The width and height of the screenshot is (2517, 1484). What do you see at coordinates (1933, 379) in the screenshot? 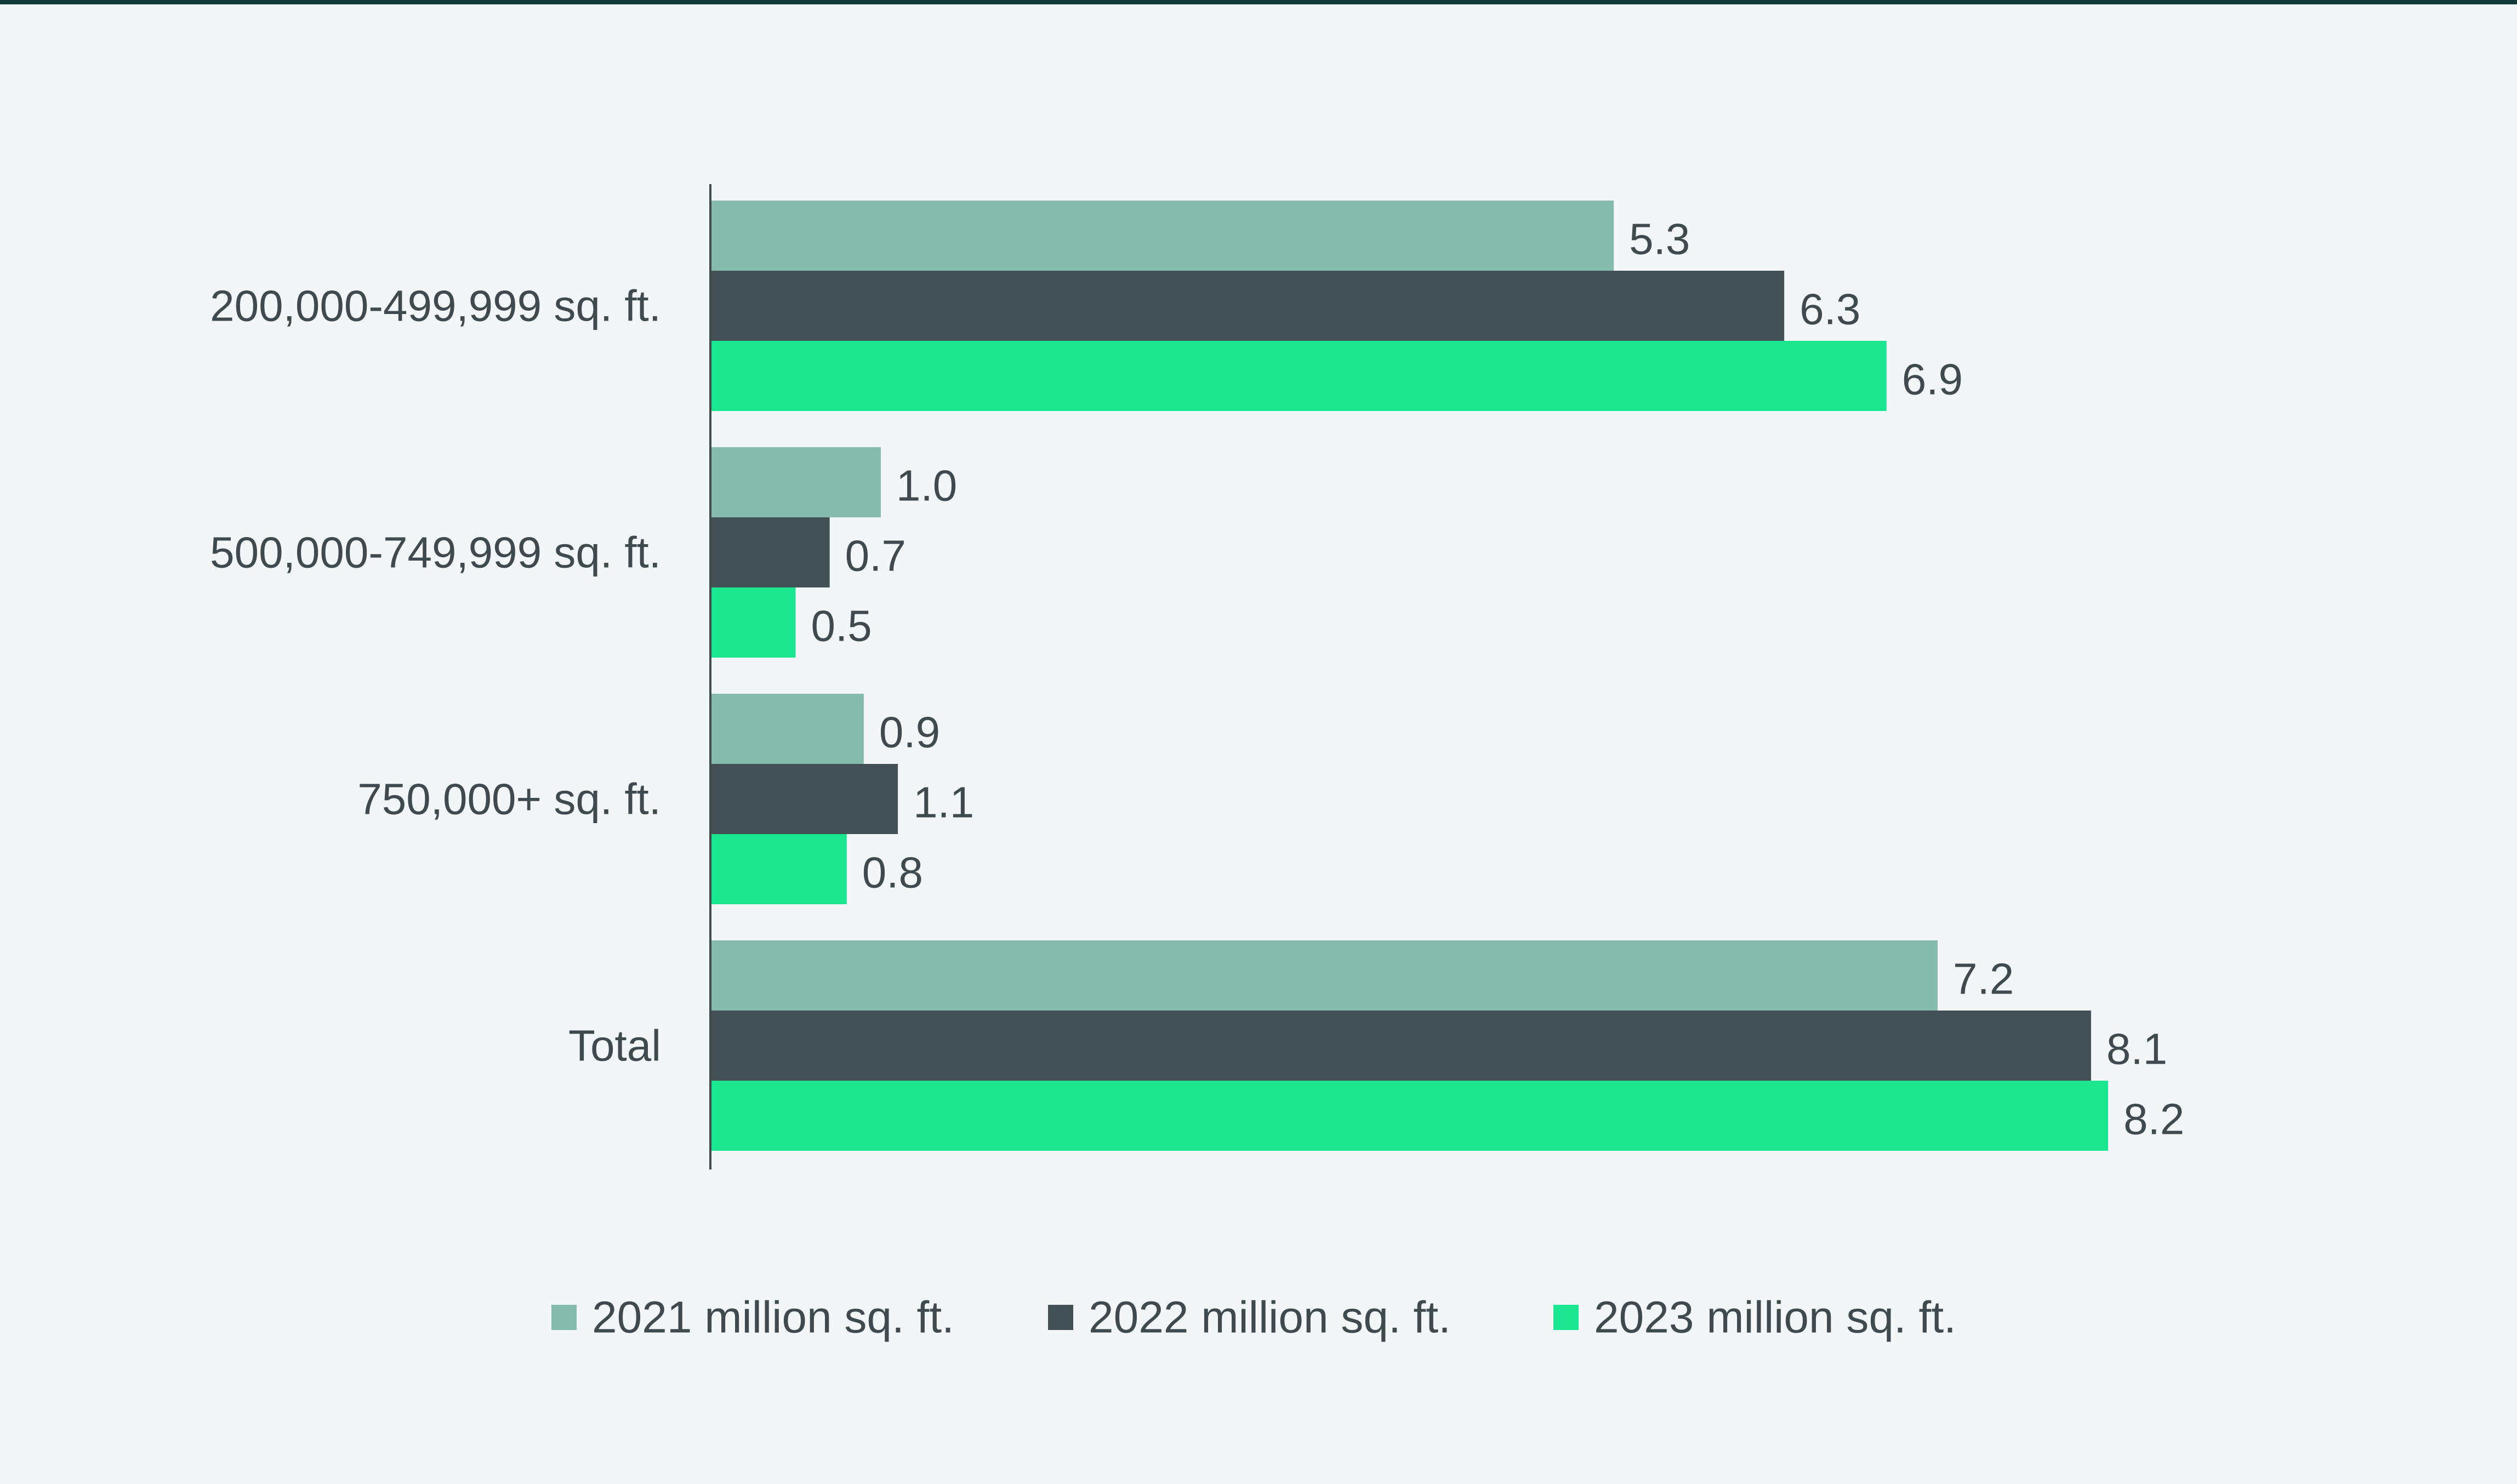
I see `value-label-2023-million-sq-ft-200-000-499-999-sq-ft: 6.9` at bounding box center [1933, 379].